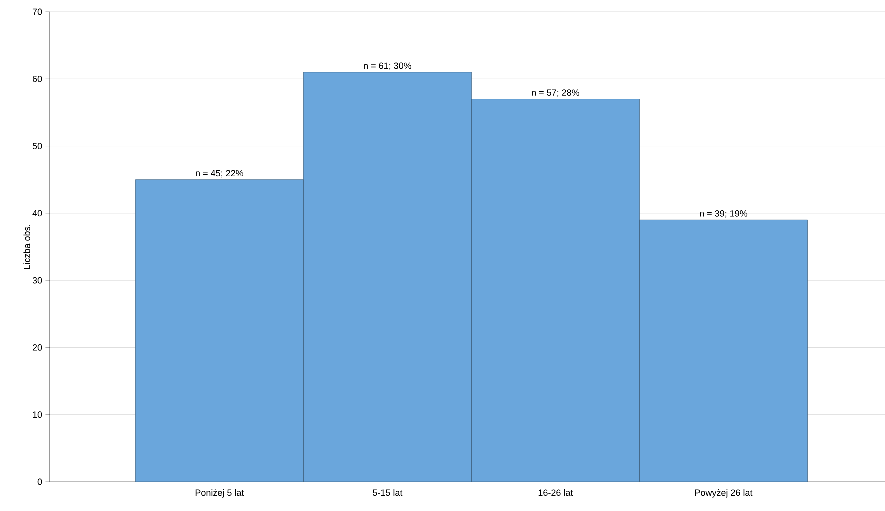 The height and width of the screenshot is (511, 885). I want to click on y-tick-label: 70, so click(37, 12).